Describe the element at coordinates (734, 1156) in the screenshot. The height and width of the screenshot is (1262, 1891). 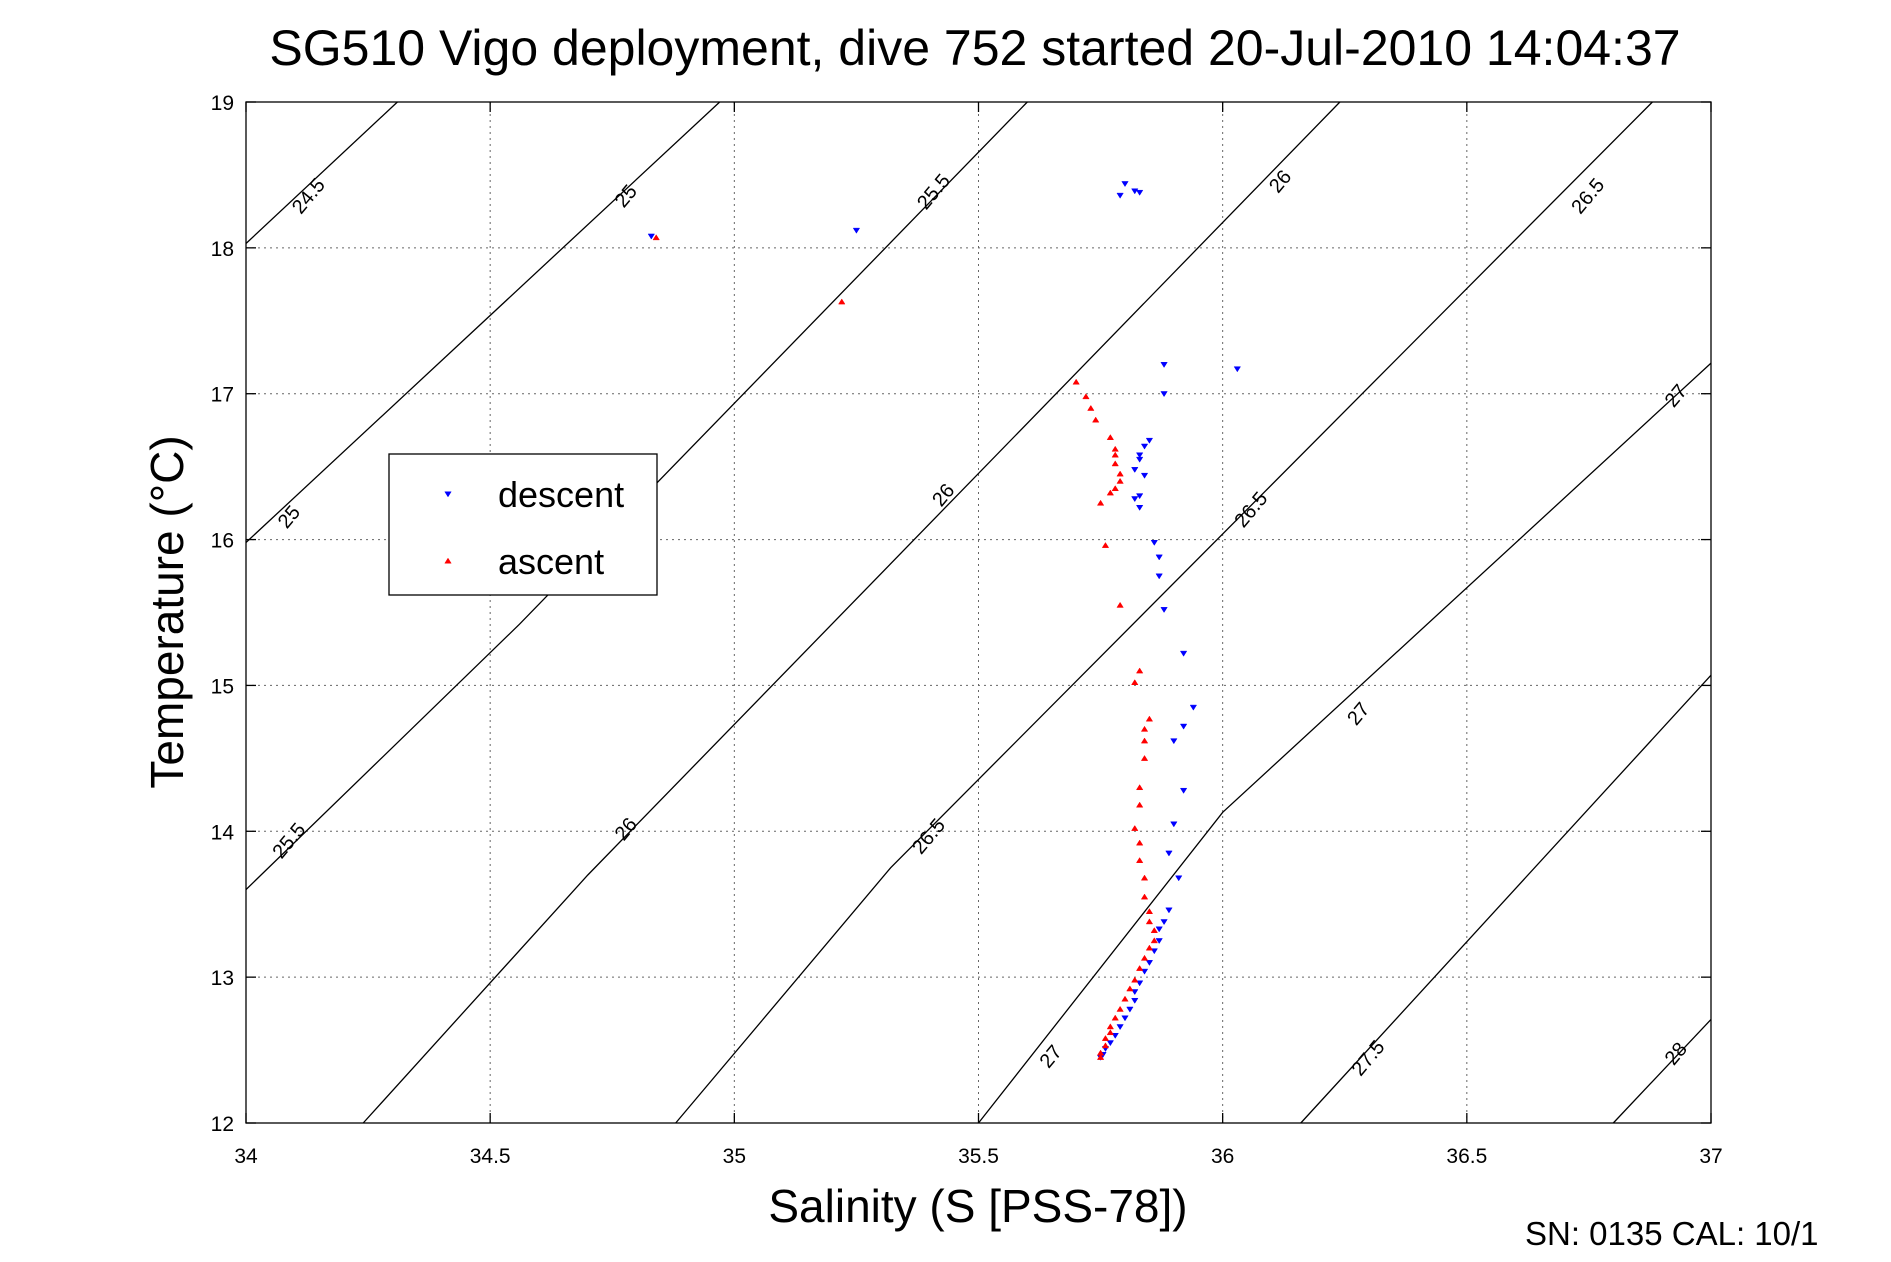
I see `x-tick-label: 35` at that location.